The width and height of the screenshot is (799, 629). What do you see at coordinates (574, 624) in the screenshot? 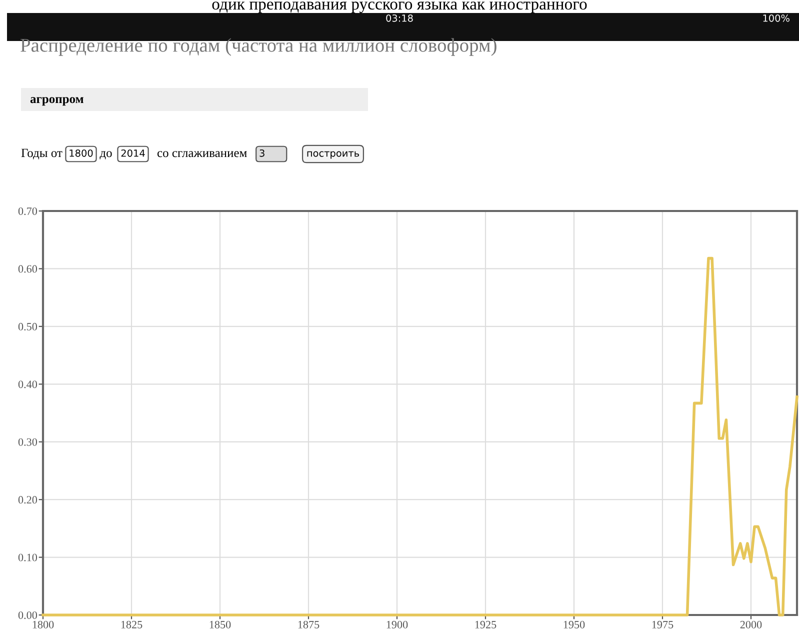
I see `x-tick-label: 1950` at bounding box center [574, 624].